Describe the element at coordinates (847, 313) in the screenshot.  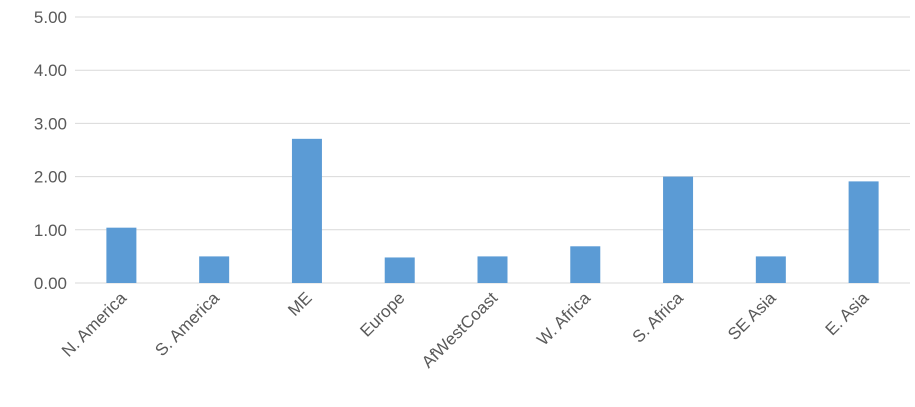
I see `x-category-label: E. Asia` at that location.